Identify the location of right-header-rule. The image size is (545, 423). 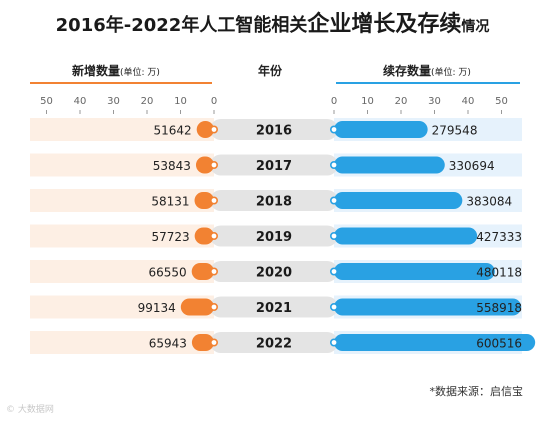
(428, 83).